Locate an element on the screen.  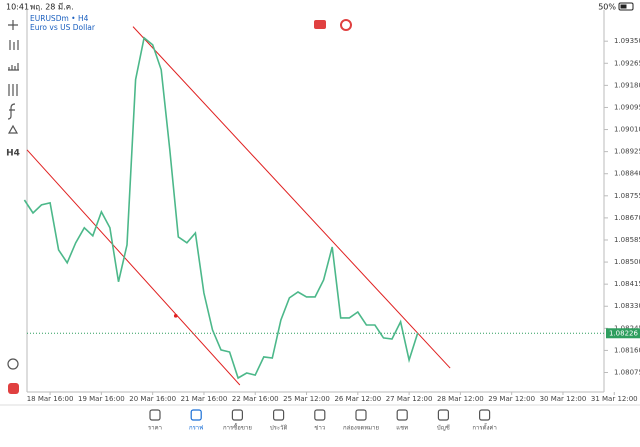
nav-label: บัญชี is located at coordinates (443, 428).